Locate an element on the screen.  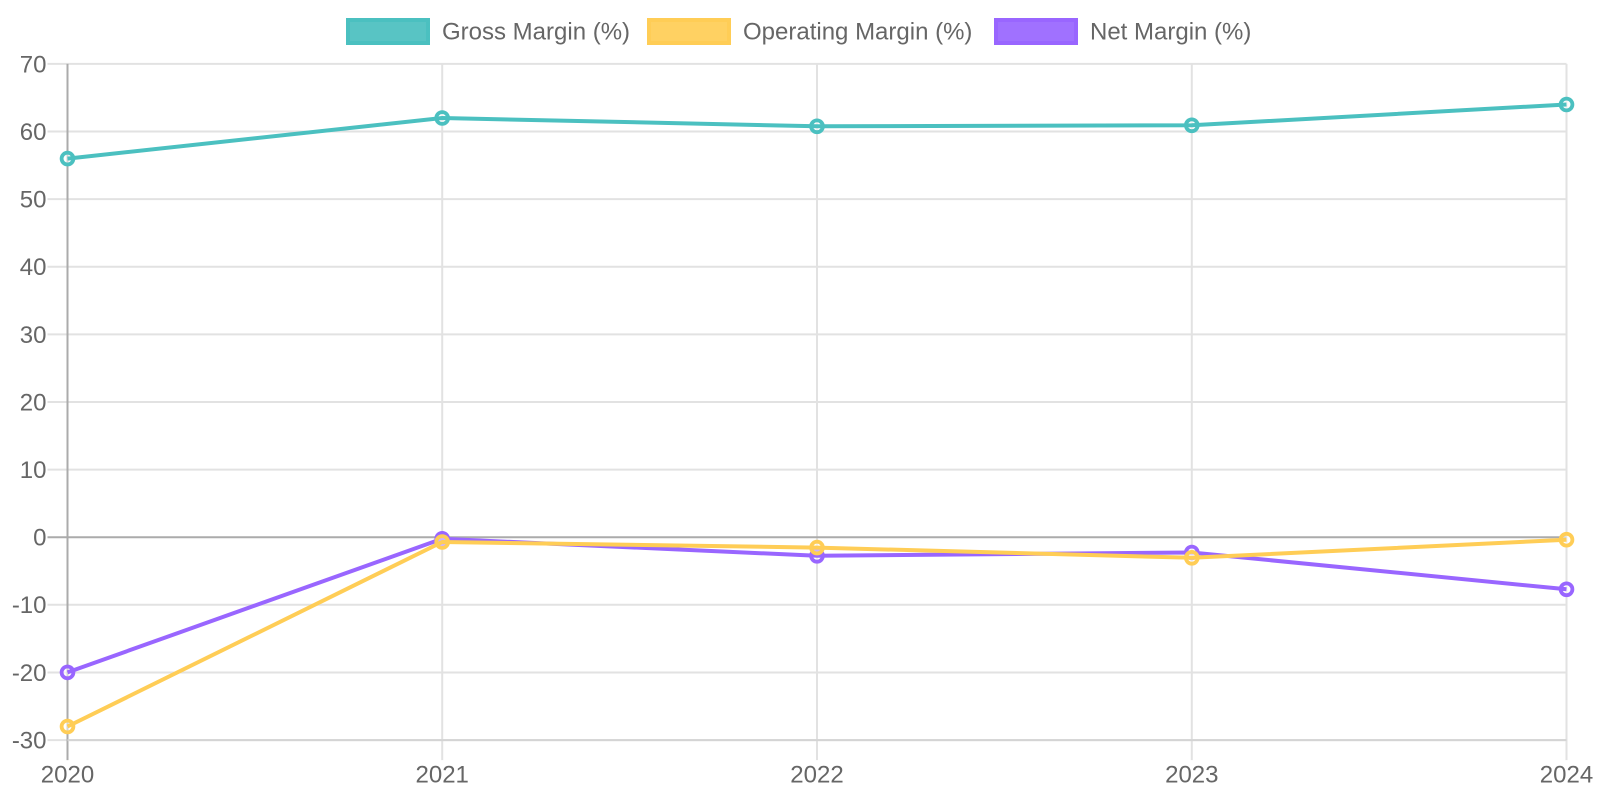
svg-text: 20 is located at coordinates (33, 402).